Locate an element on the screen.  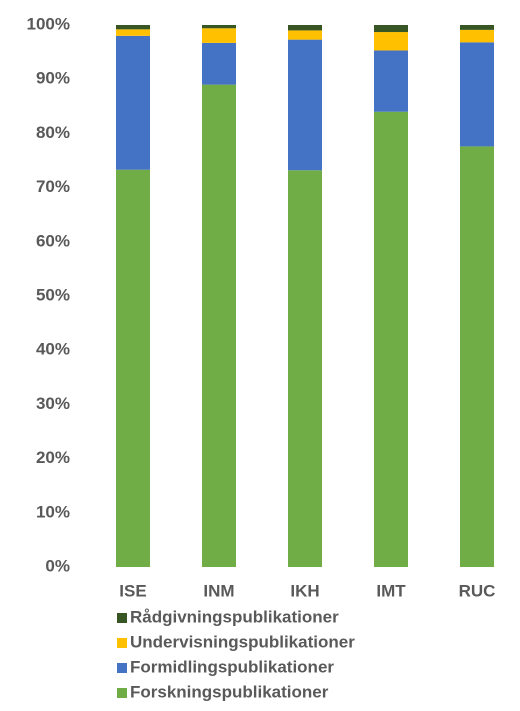
y-tick-label: 70% is located at coordinates (53, 186).